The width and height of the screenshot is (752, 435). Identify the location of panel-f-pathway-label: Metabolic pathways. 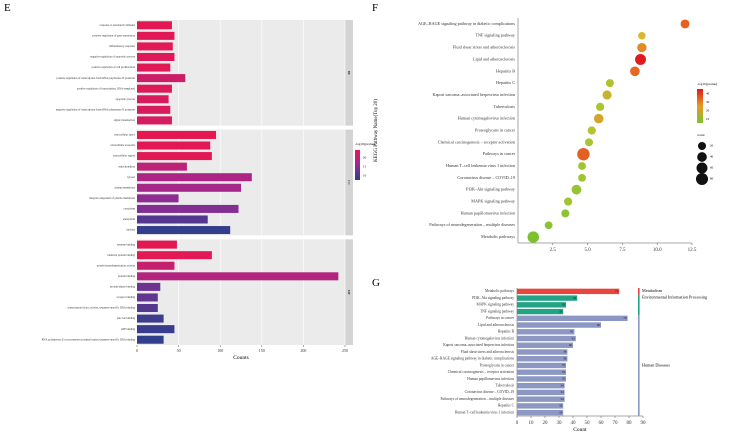
(498, 236).